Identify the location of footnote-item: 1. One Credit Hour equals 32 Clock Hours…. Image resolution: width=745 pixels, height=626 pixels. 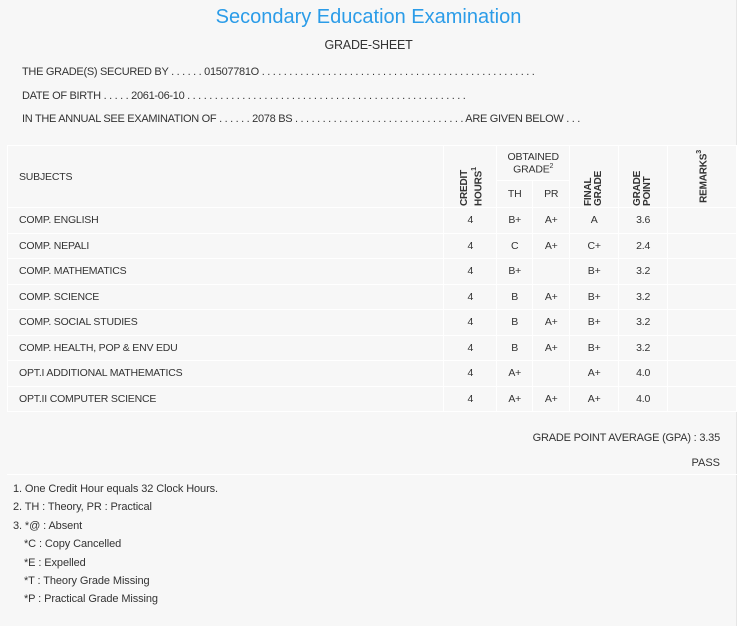
(115, 489).